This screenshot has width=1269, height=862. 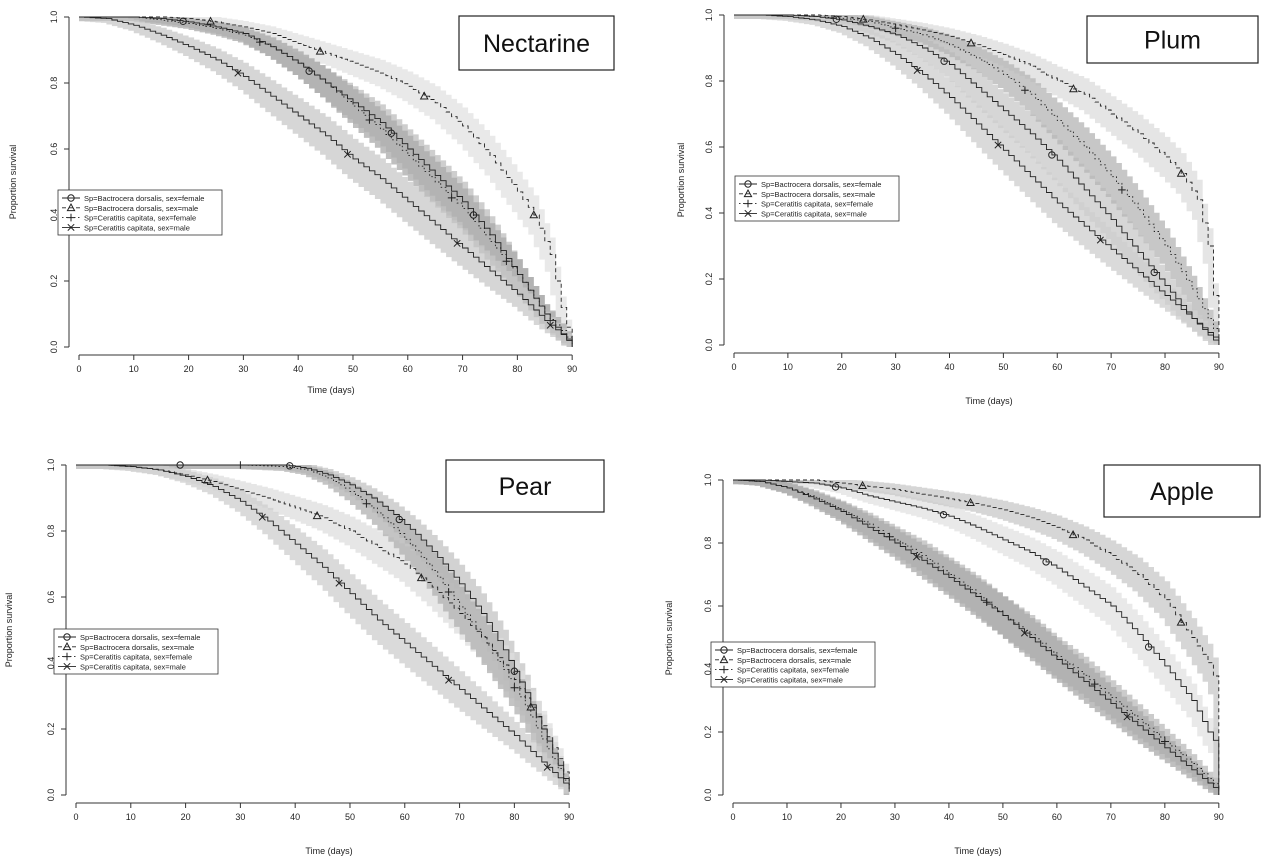 I want to click on panel-label: Nectarine, so click(x=536, y=44).